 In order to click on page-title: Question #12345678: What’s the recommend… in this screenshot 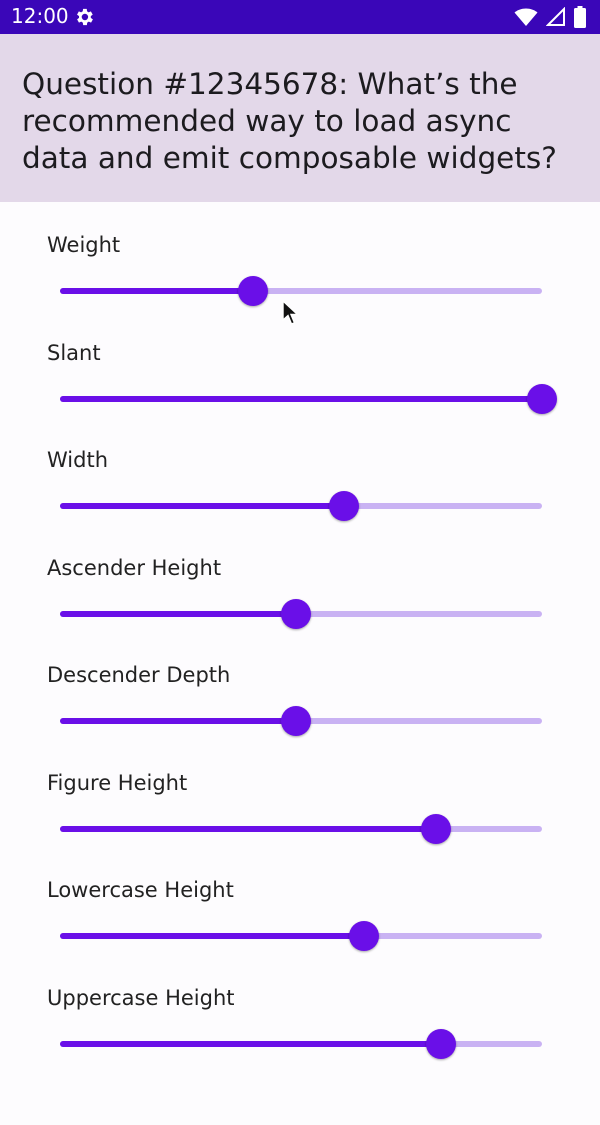, I will do `click(289, 121)`.